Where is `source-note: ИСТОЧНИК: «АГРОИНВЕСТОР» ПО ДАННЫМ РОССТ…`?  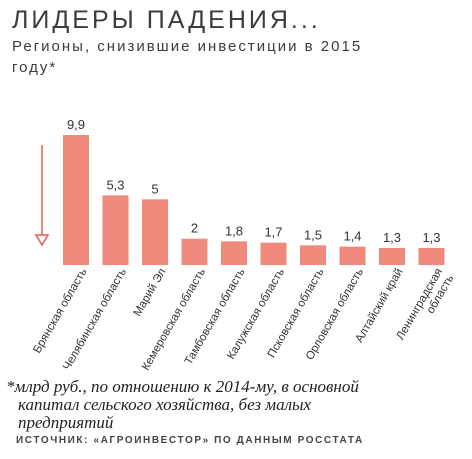 source-note: ИСТОЧНИК: «АГРОИНВЕСТОР» ПО ДАННЫМ РОССТ… is located at coordinates (190, 440).